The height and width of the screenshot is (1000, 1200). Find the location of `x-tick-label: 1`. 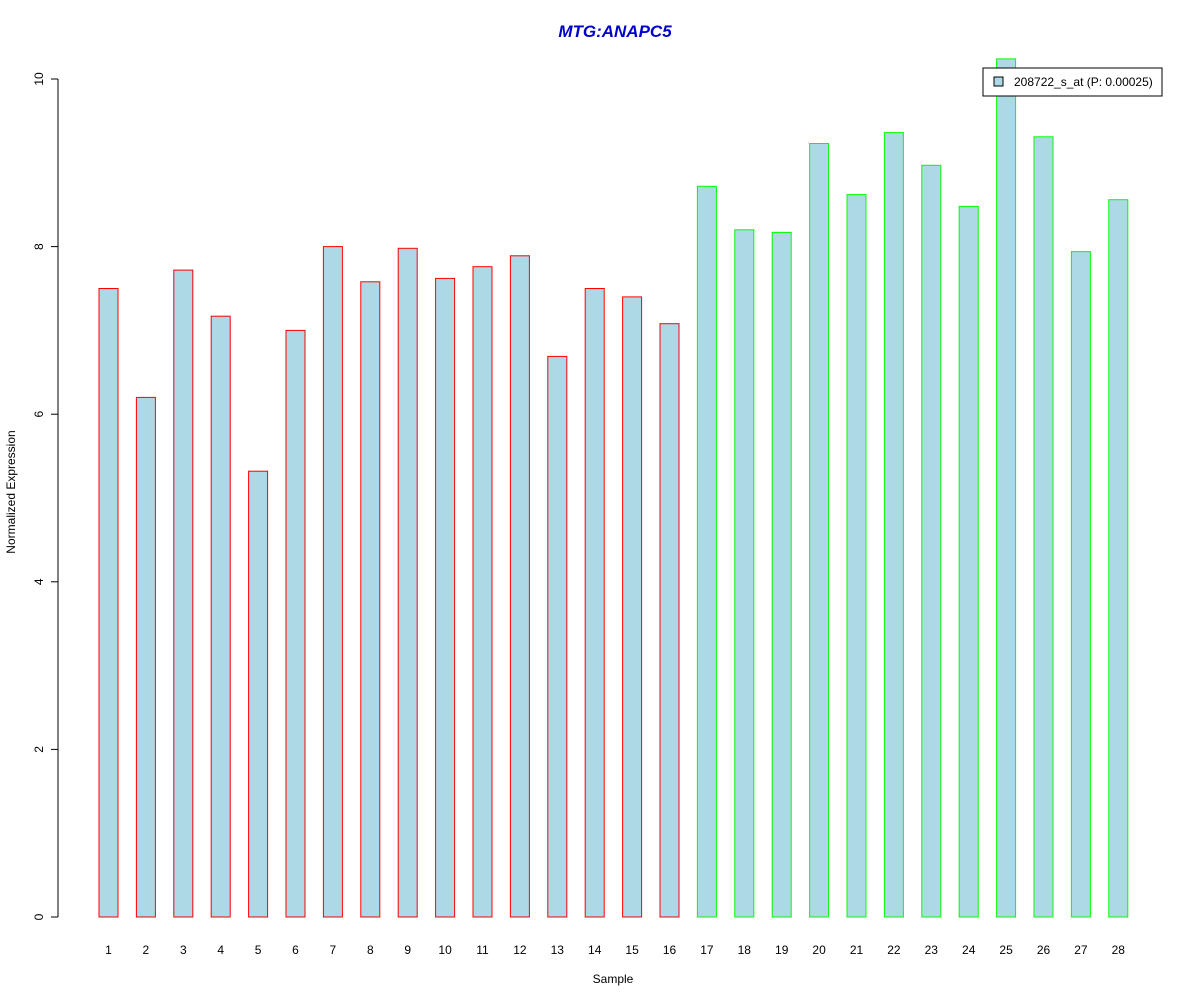

x-tick-label: 1 is located at coordinates (108, 950).